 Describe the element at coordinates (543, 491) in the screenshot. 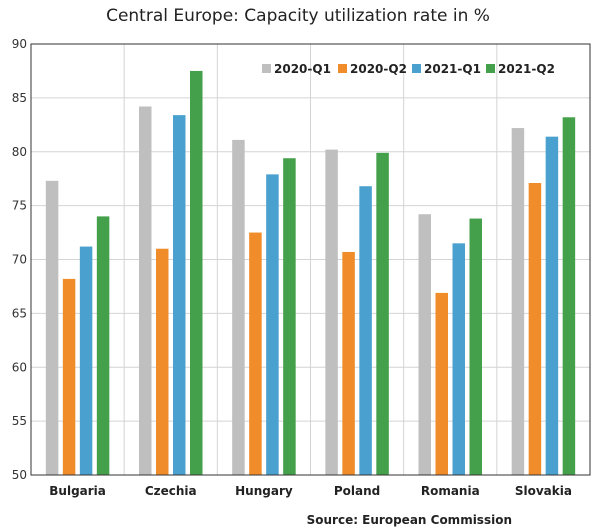

I see `category-label: Slovakia` at that location.